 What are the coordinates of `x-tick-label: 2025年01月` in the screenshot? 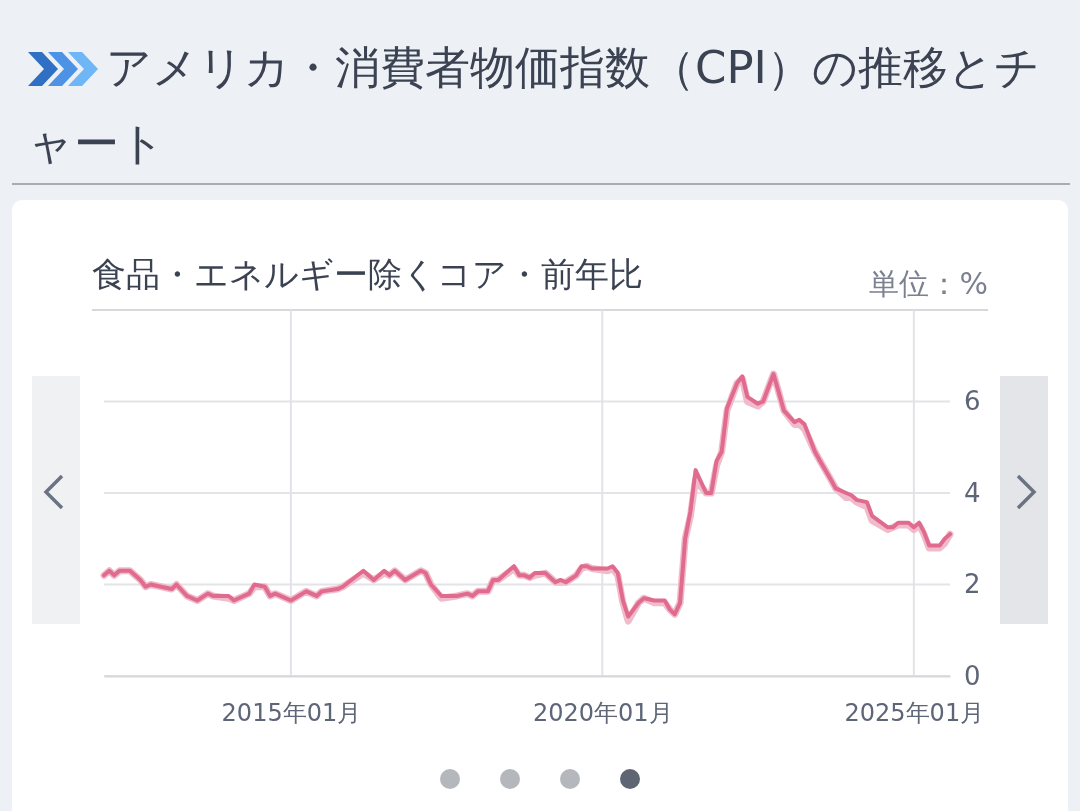 It's located at (914, 713).